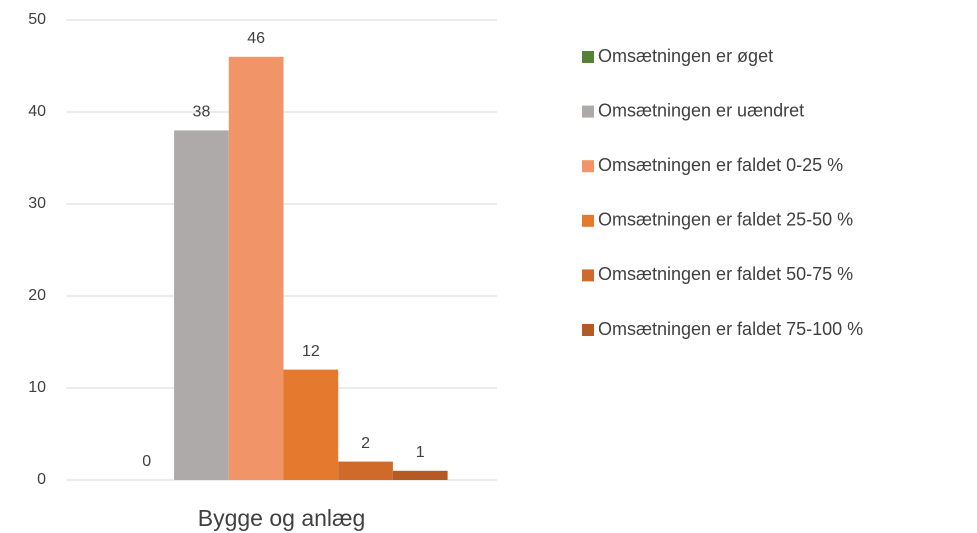  Describe the element at coordinates (37, 295) in the screenshot. I see `y-tick-label: 20` at that location.